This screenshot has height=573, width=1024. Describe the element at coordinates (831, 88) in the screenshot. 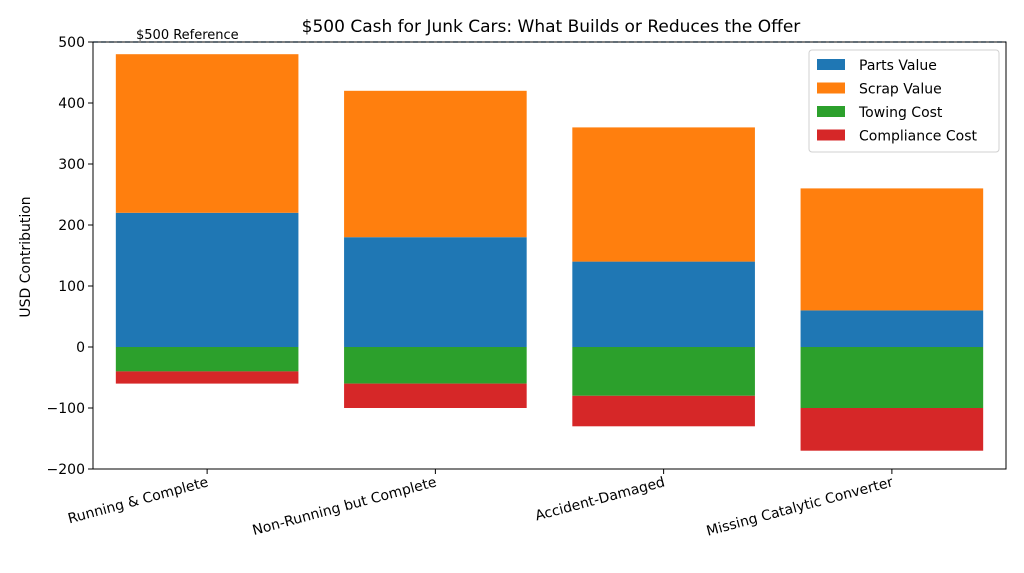

I see `legend-swatch-scrap-value` at that location.